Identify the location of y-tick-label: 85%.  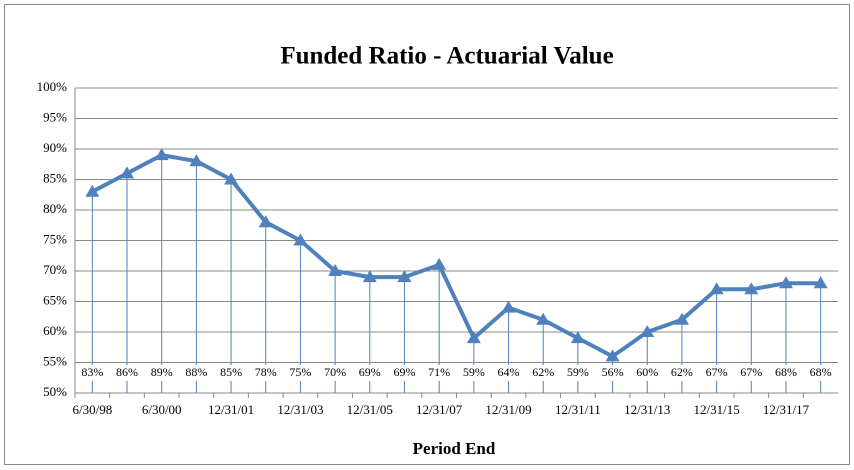
(55, 177).